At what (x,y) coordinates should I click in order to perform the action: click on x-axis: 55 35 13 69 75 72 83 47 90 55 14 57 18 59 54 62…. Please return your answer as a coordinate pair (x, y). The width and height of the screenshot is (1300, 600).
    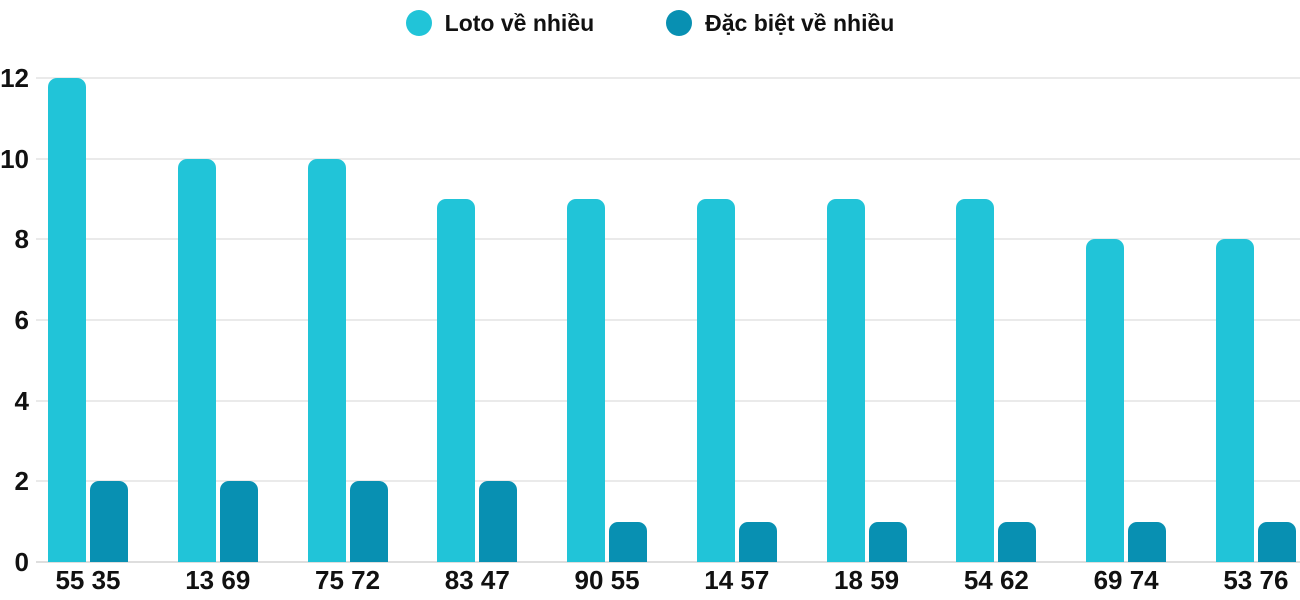
    Looking at the image, I should click on (668, 580).